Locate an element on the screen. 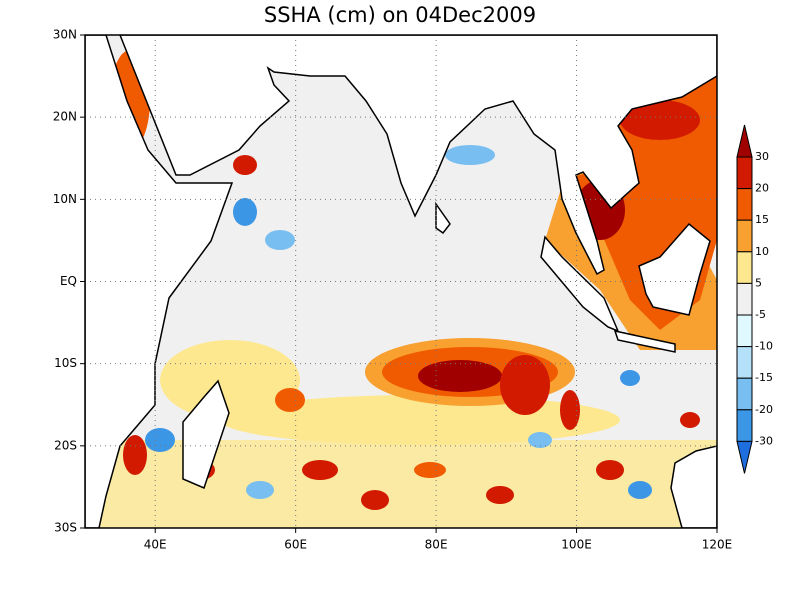 The height and width of the screenshot is (600, 800). colorbar: 30 20 15 10 5 -5 -10 -15 -20 -30 is located at coordinates (754, 299).